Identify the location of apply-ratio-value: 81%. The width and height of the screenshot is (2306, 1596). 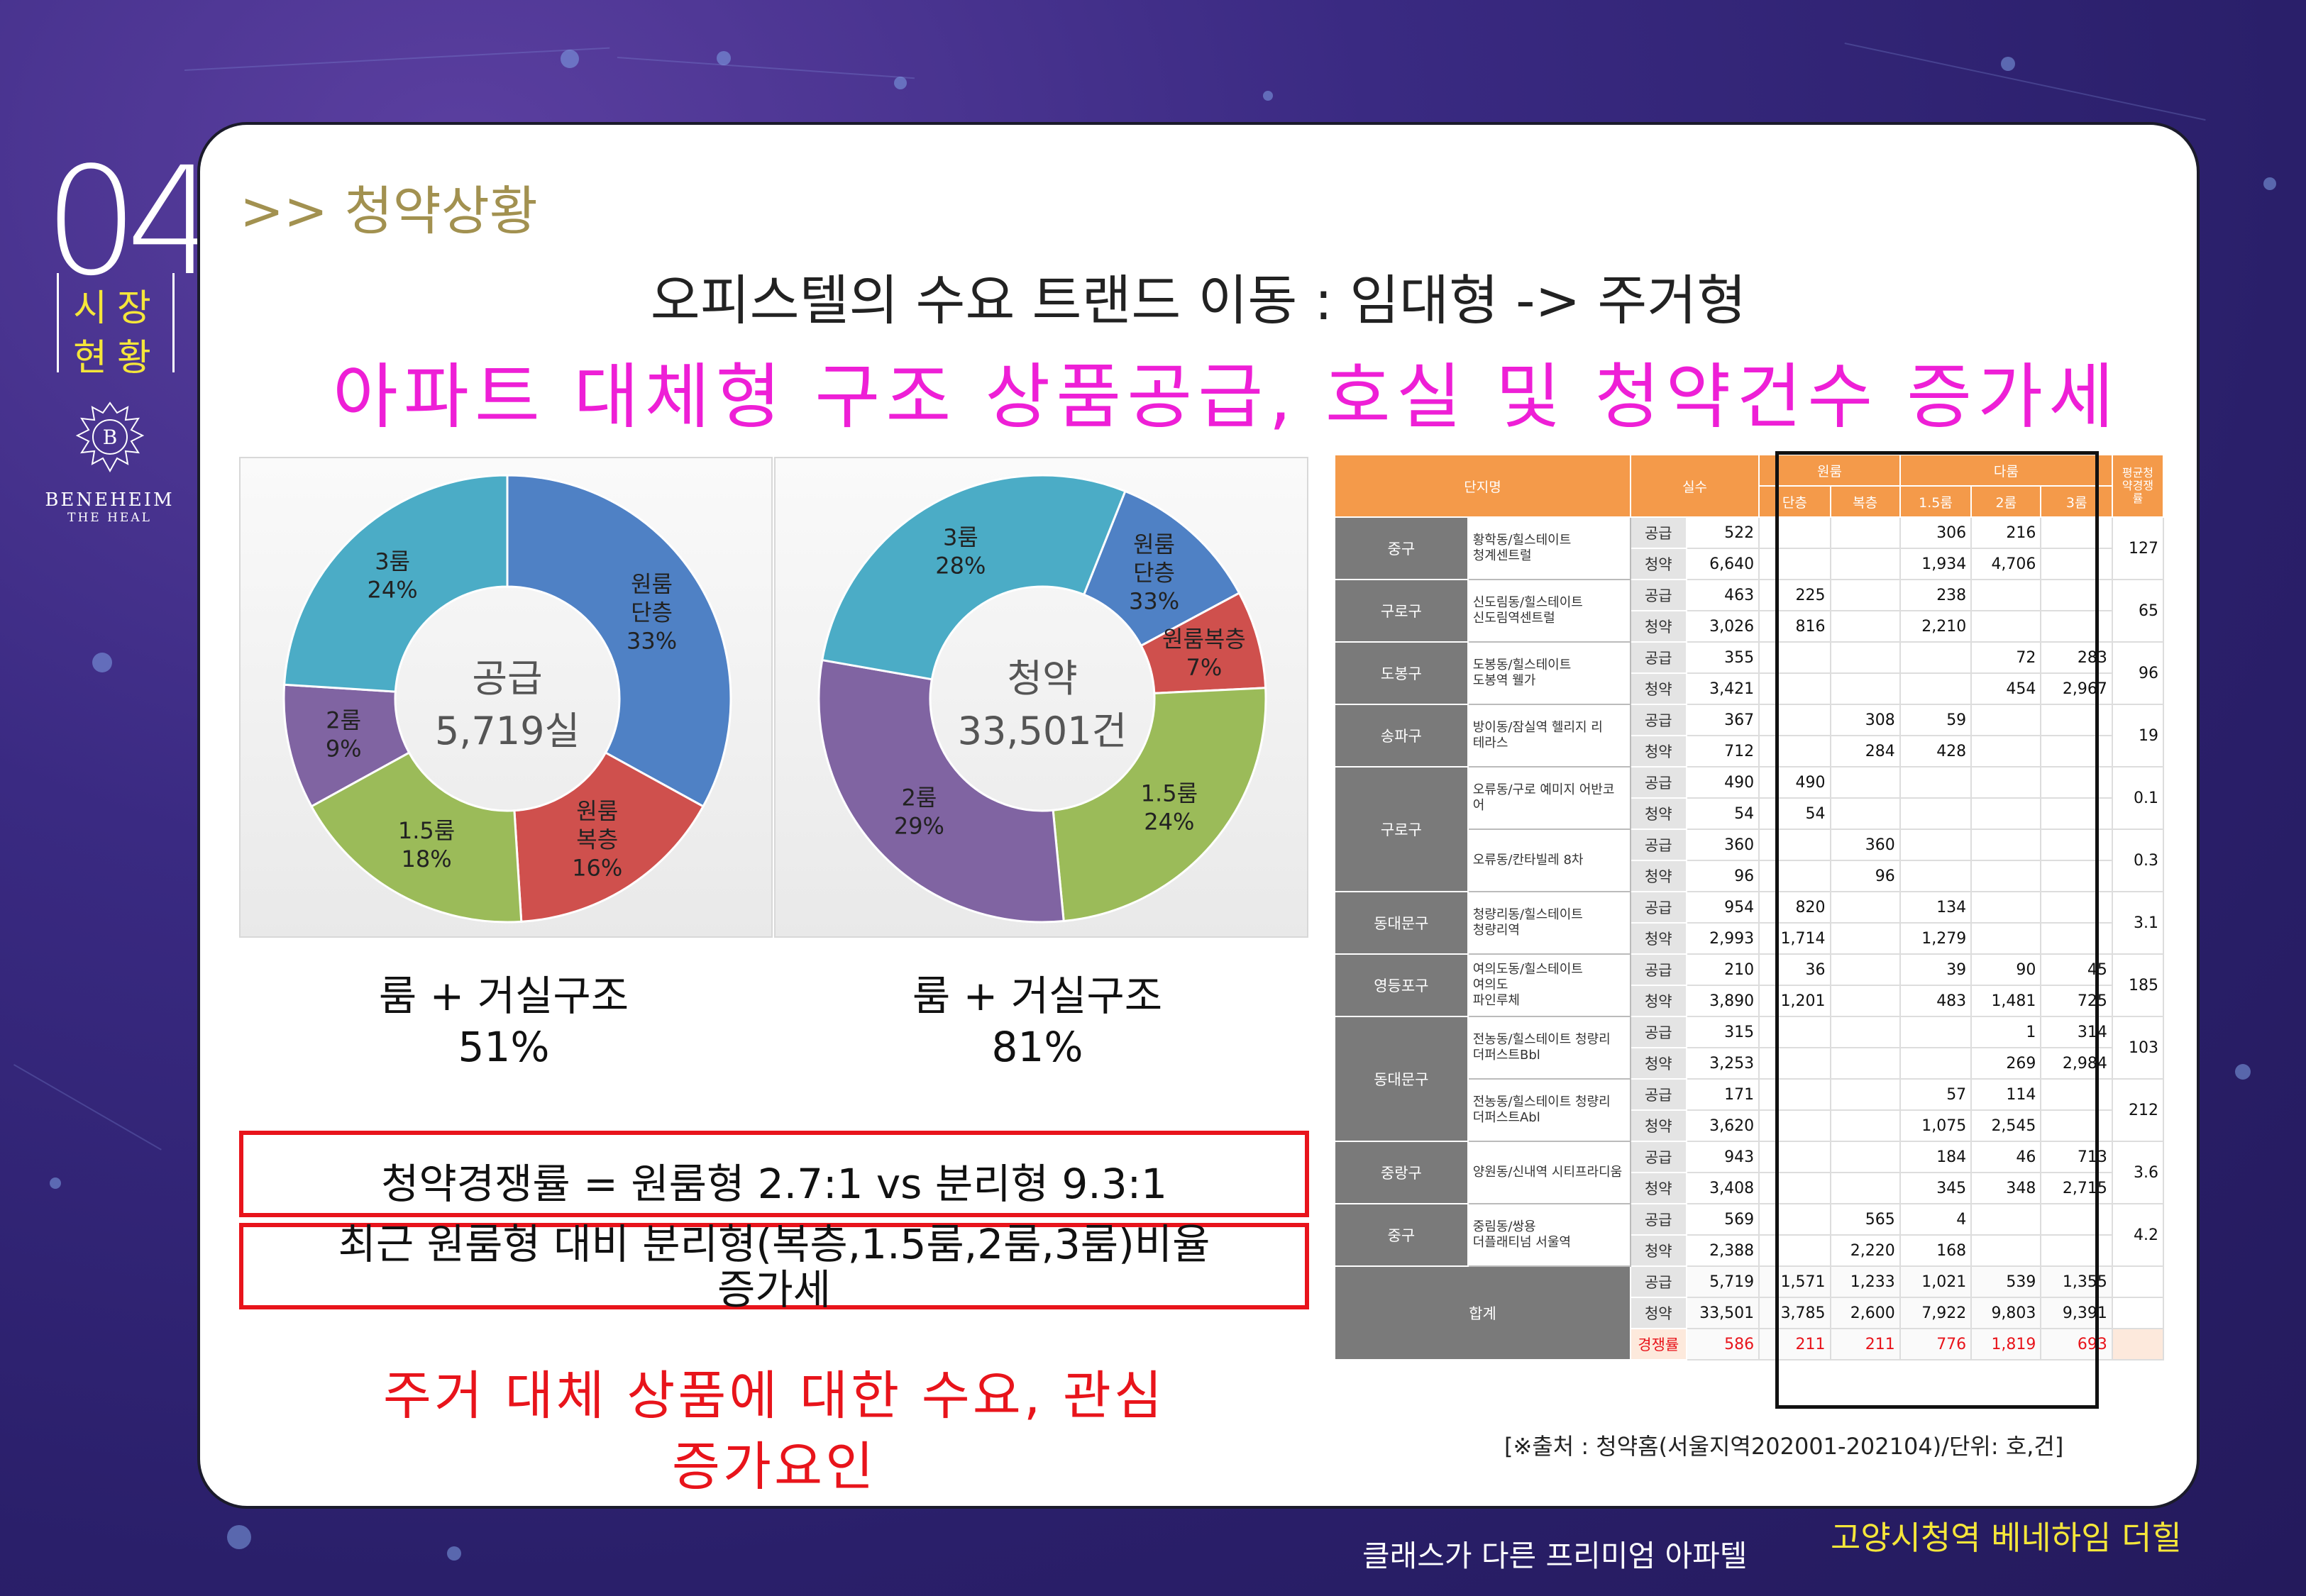
(1037, 1047).